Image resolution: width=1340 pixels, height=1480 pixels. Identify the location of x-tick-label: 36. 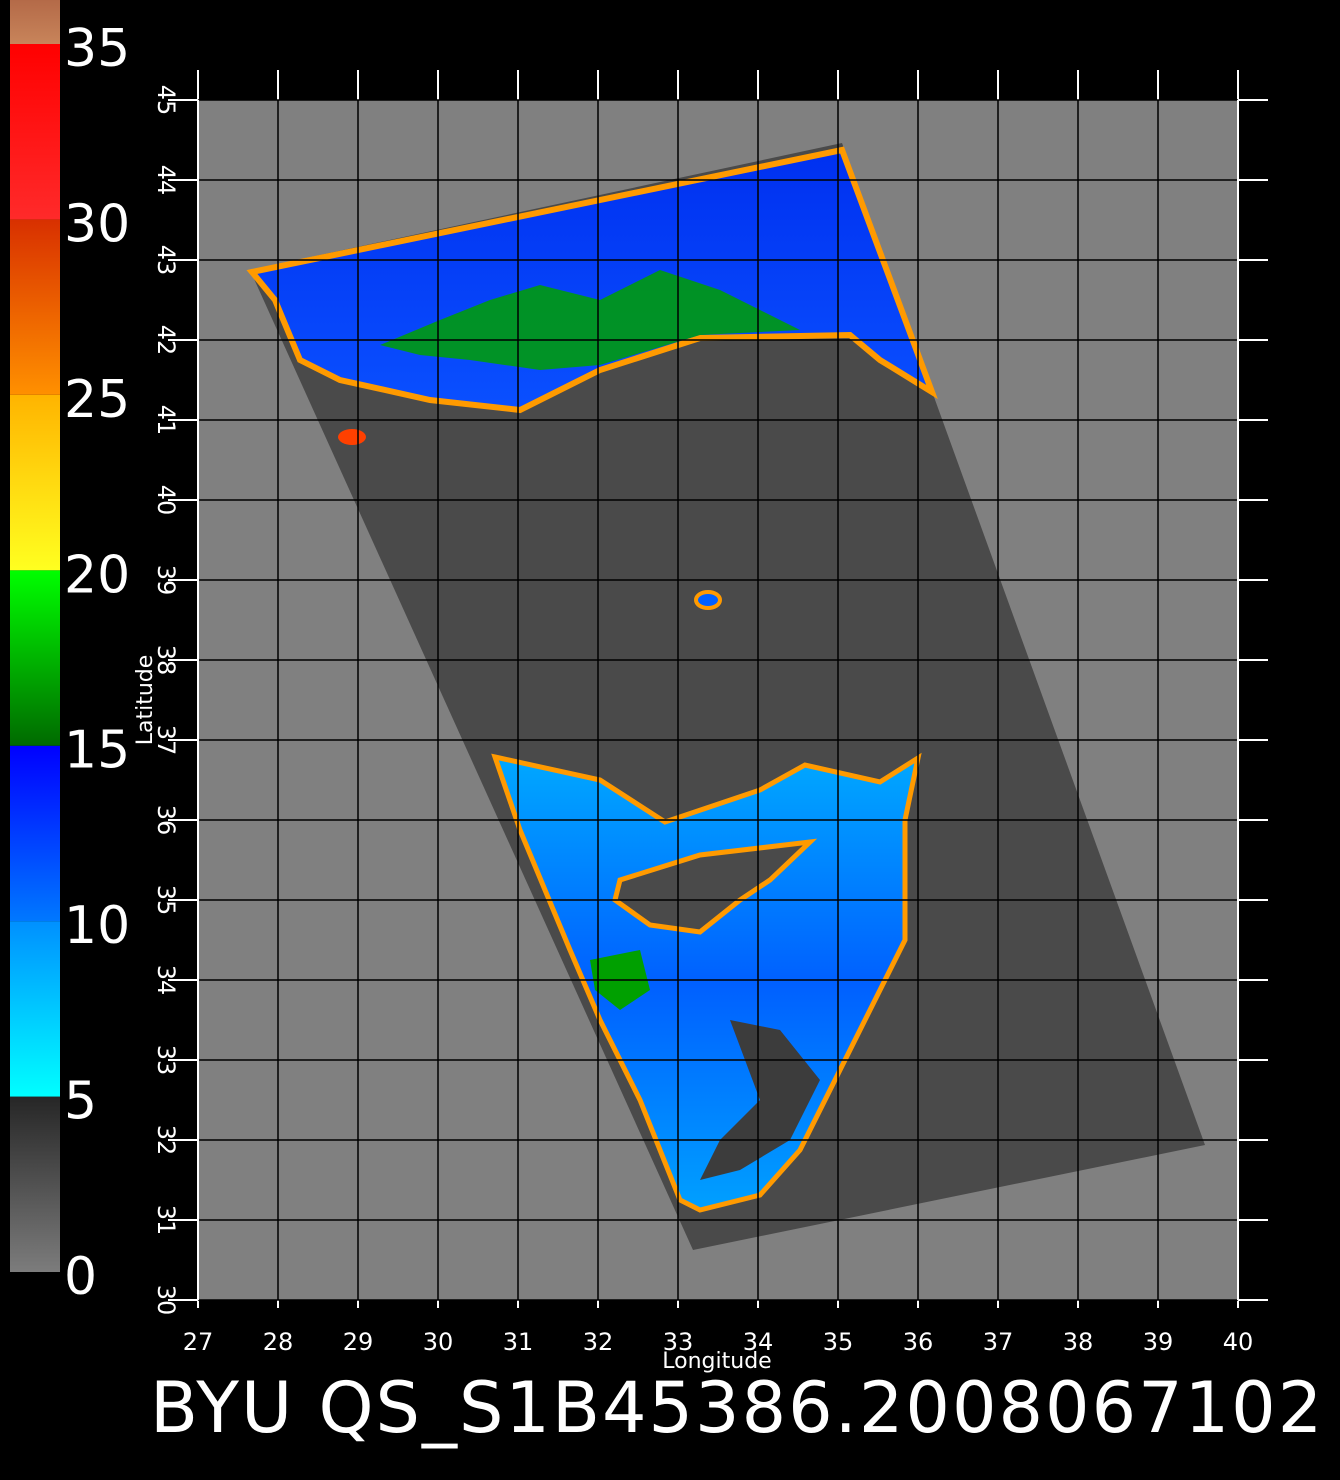
(918, 1342).